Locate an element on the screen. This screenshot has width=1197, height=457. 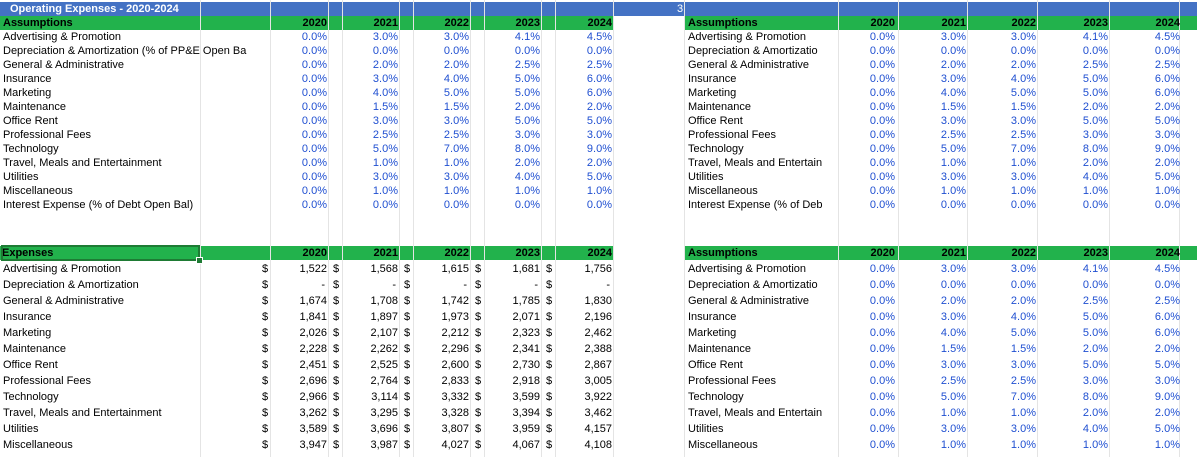
bottom_left-cell: 1,897 is located at coordinates (384, 317).